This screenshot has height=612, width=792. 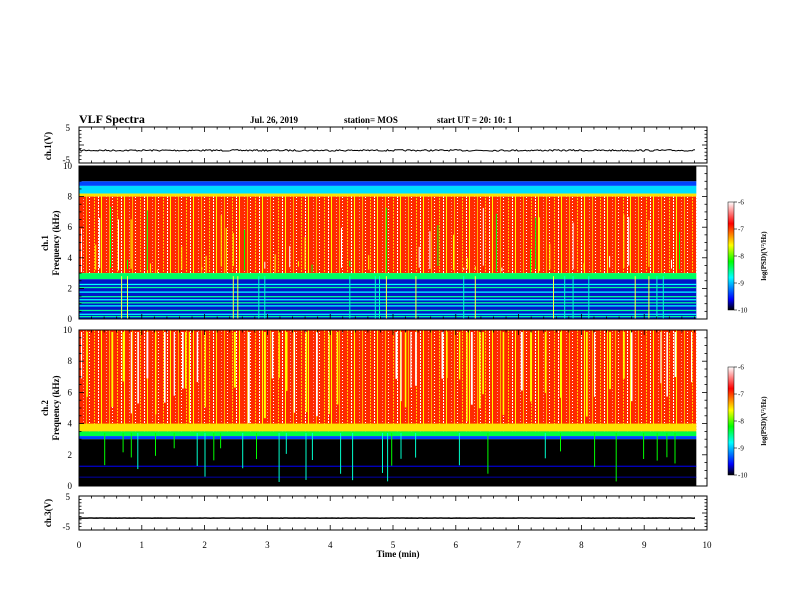 What do you see at coordinates (731, 421) in the screenshot?
I see `ch2-colorbar-gradient` at bounding box center [731, 421].